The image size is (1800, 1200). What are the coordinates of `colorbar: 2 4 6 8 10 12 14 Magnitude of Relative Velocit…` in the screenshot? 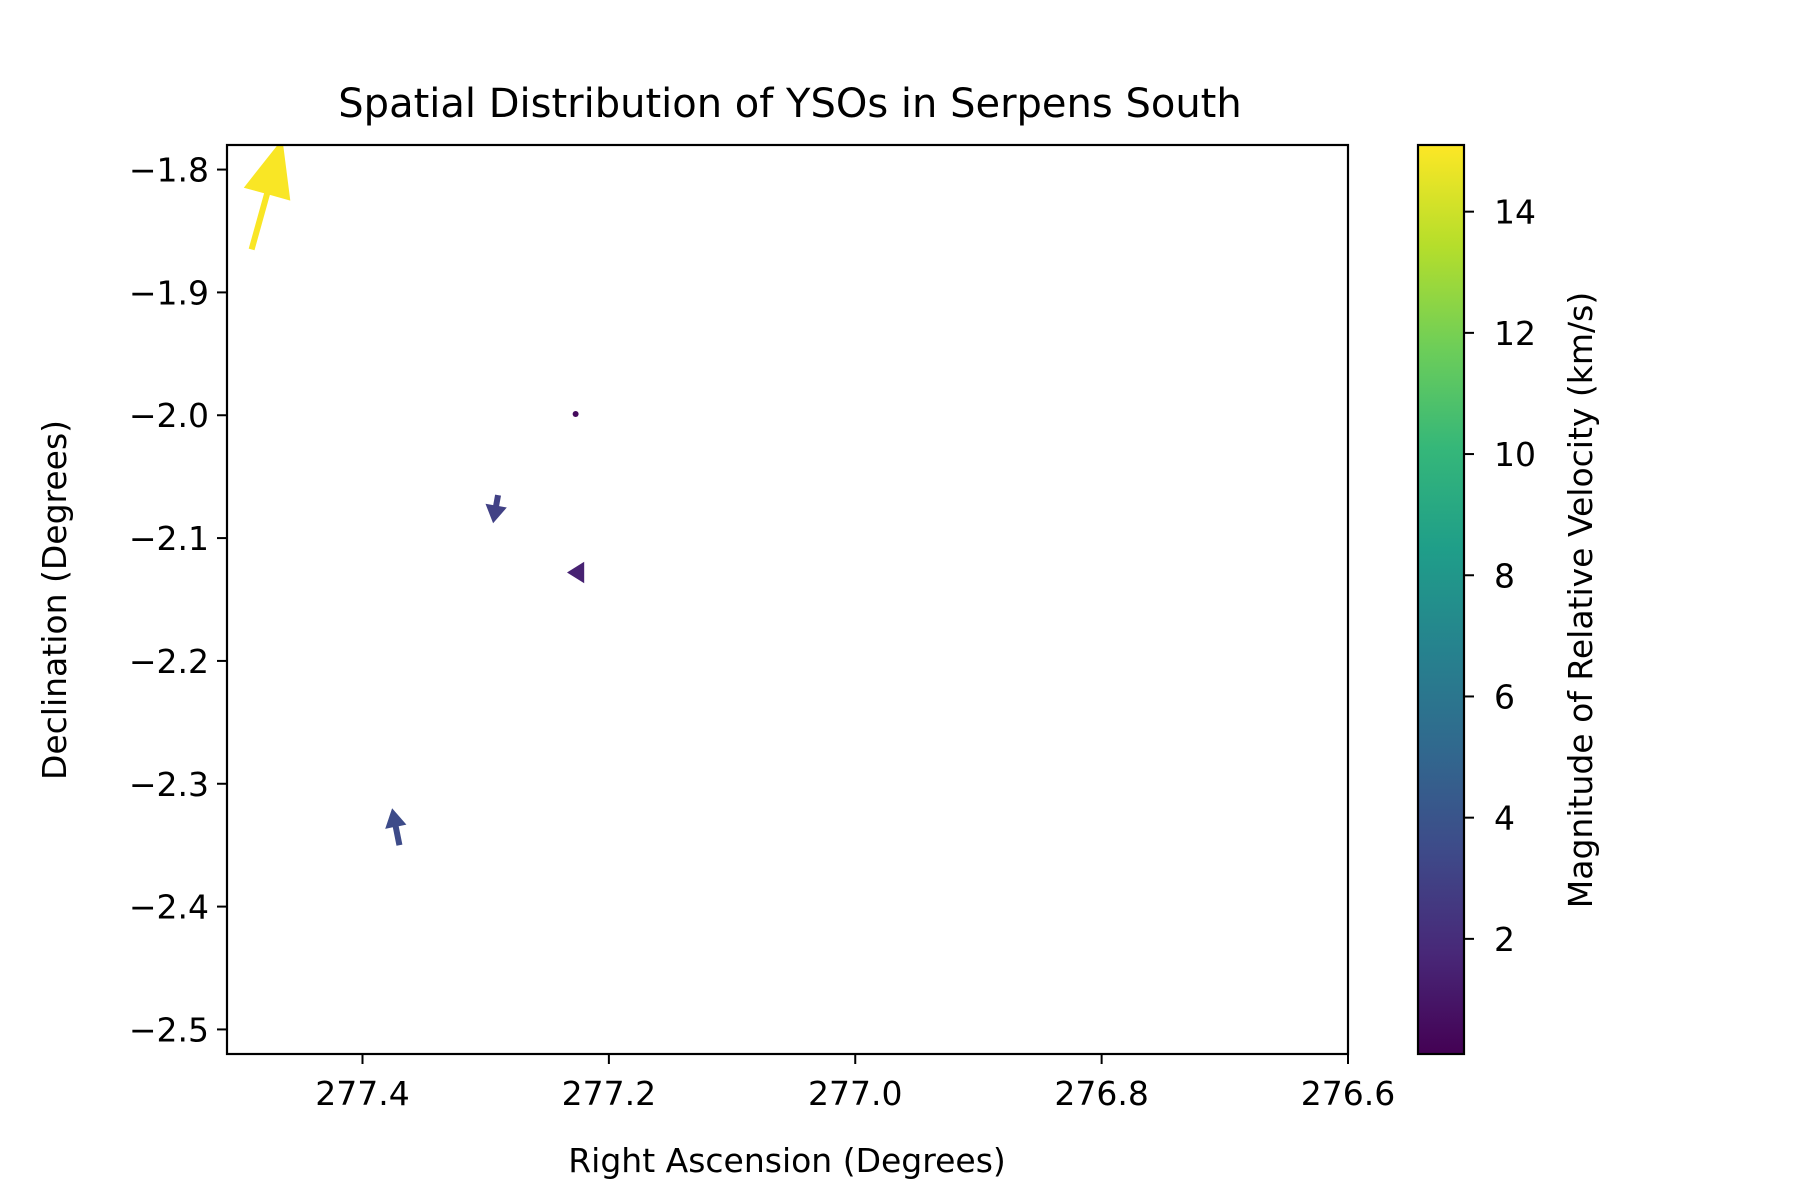 It's located at (1508, 599).